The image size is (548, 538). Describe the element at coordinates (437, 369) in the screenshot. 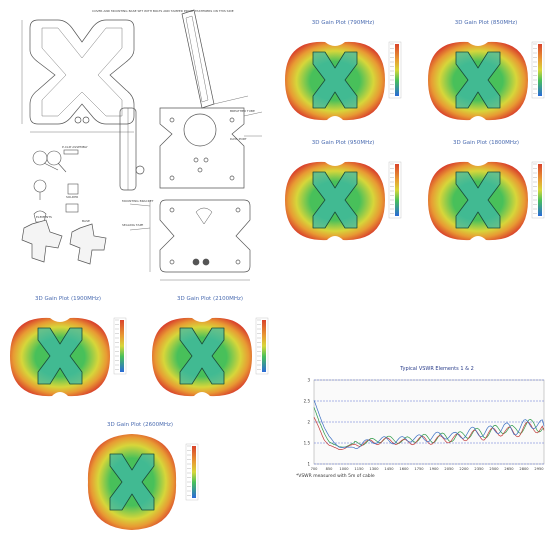

I see `vswr-title: Typical VSWR Elements 1 & 2` at that location.